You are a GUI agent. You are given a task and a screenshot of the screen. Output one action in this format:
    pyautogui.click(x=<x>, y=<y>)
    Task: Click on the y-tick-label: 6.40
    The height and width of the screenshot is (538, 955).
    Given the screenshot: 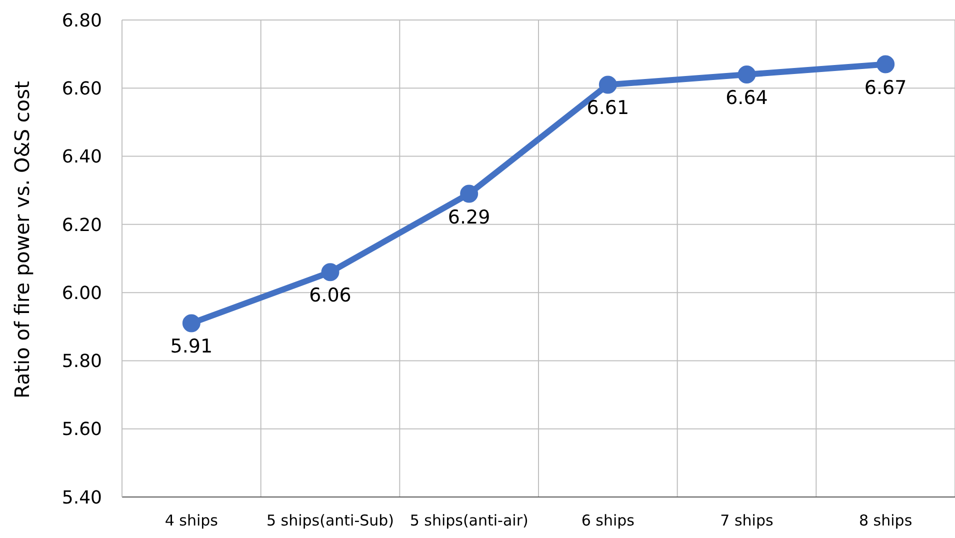 What is the action you would take?
    pyautogui.click(x=82, y=157)
    